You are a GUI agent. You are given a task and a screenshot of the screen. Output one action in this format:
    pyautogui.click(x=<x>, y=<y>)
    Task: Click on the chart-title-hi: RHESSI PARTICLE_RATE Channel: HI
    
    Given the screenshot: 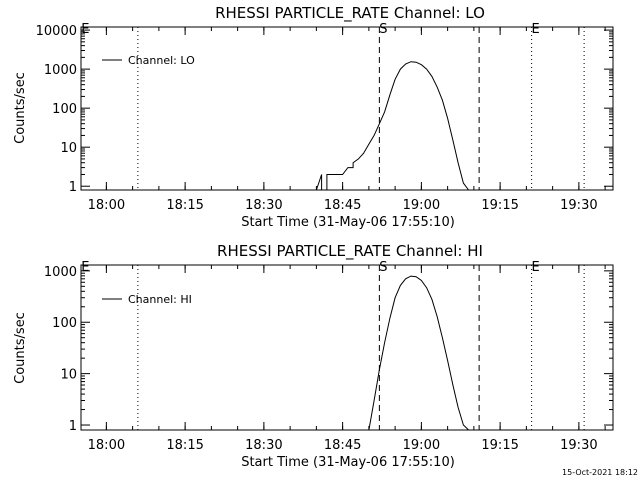 What is the action you would take?
    pyautogui.click(x=350, y=251)
    